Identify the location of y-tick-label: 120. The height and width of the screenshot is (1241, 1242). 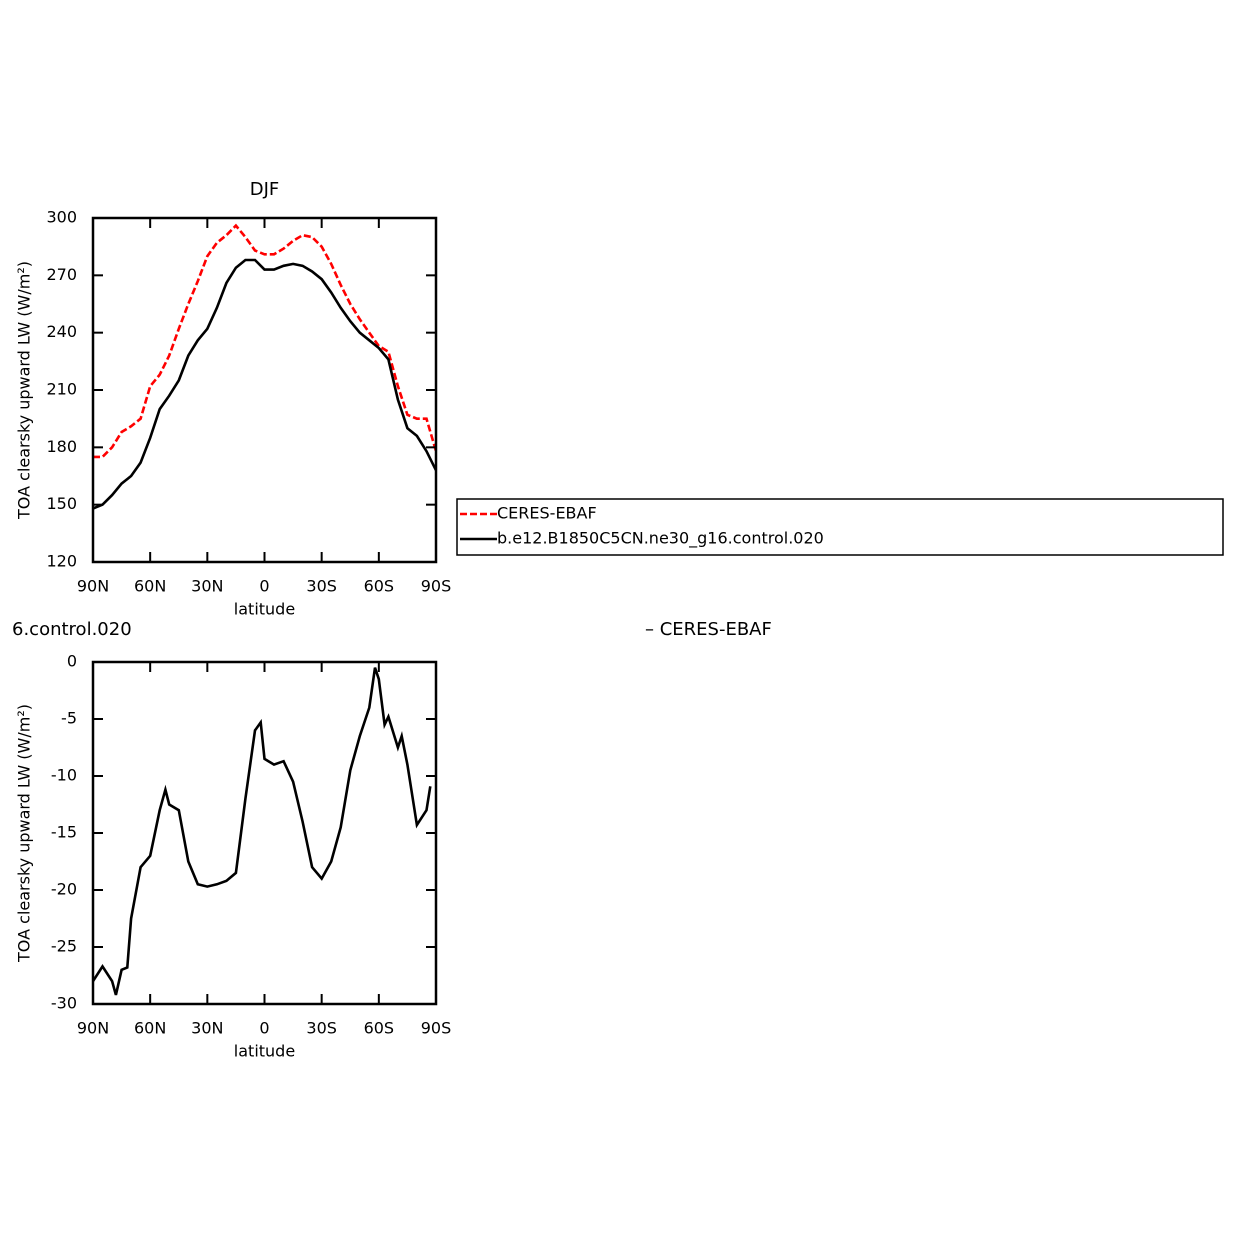
(61, 561).